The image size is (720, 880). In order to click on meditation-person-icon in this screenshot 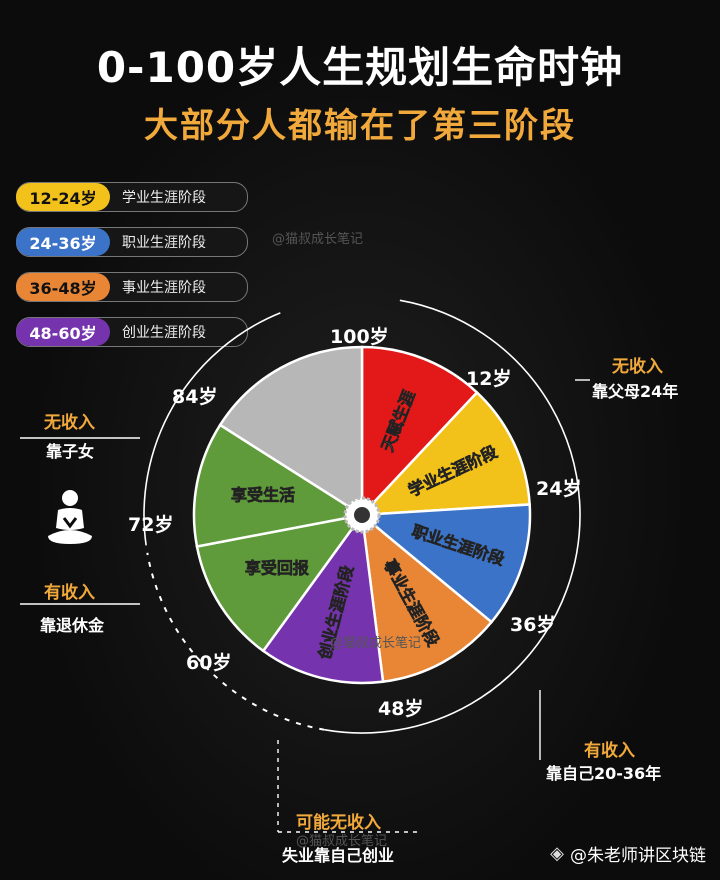, I will do `click(70, 517)`.